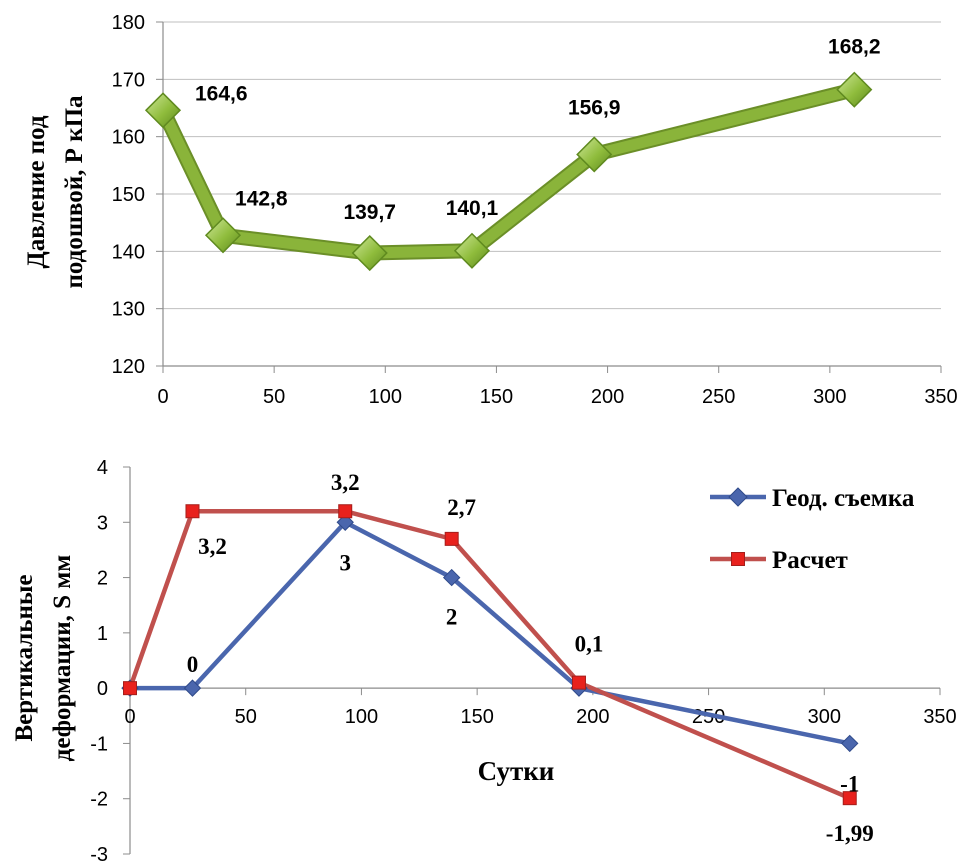 This screenshot has width=979, height=865. What do you see at coordinates (99, 744) in the screenshot?
I see `y-tick-label: -1` at bounding box center [99, 744].